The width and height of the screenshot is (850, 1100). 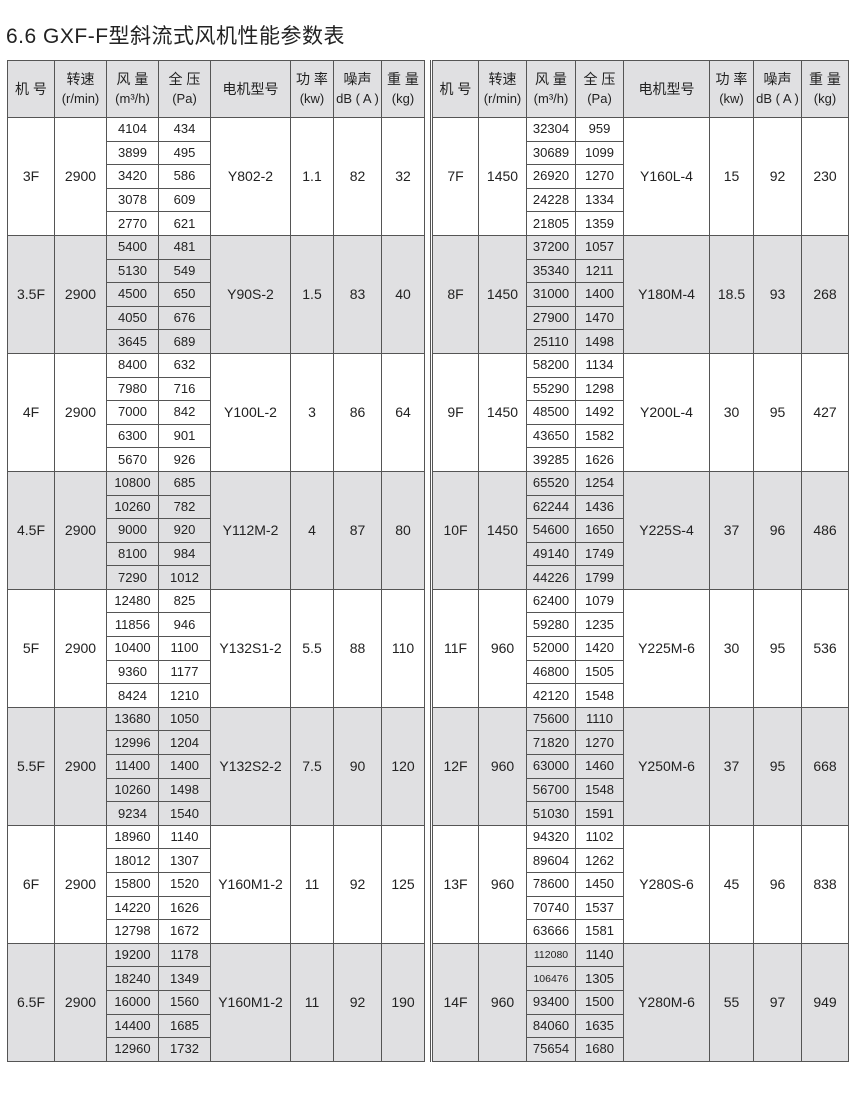 What do you see at coordinates (216, 978) in the screenshot?
I see `table-row: 18240 1349` at bounding box center [216, 978].